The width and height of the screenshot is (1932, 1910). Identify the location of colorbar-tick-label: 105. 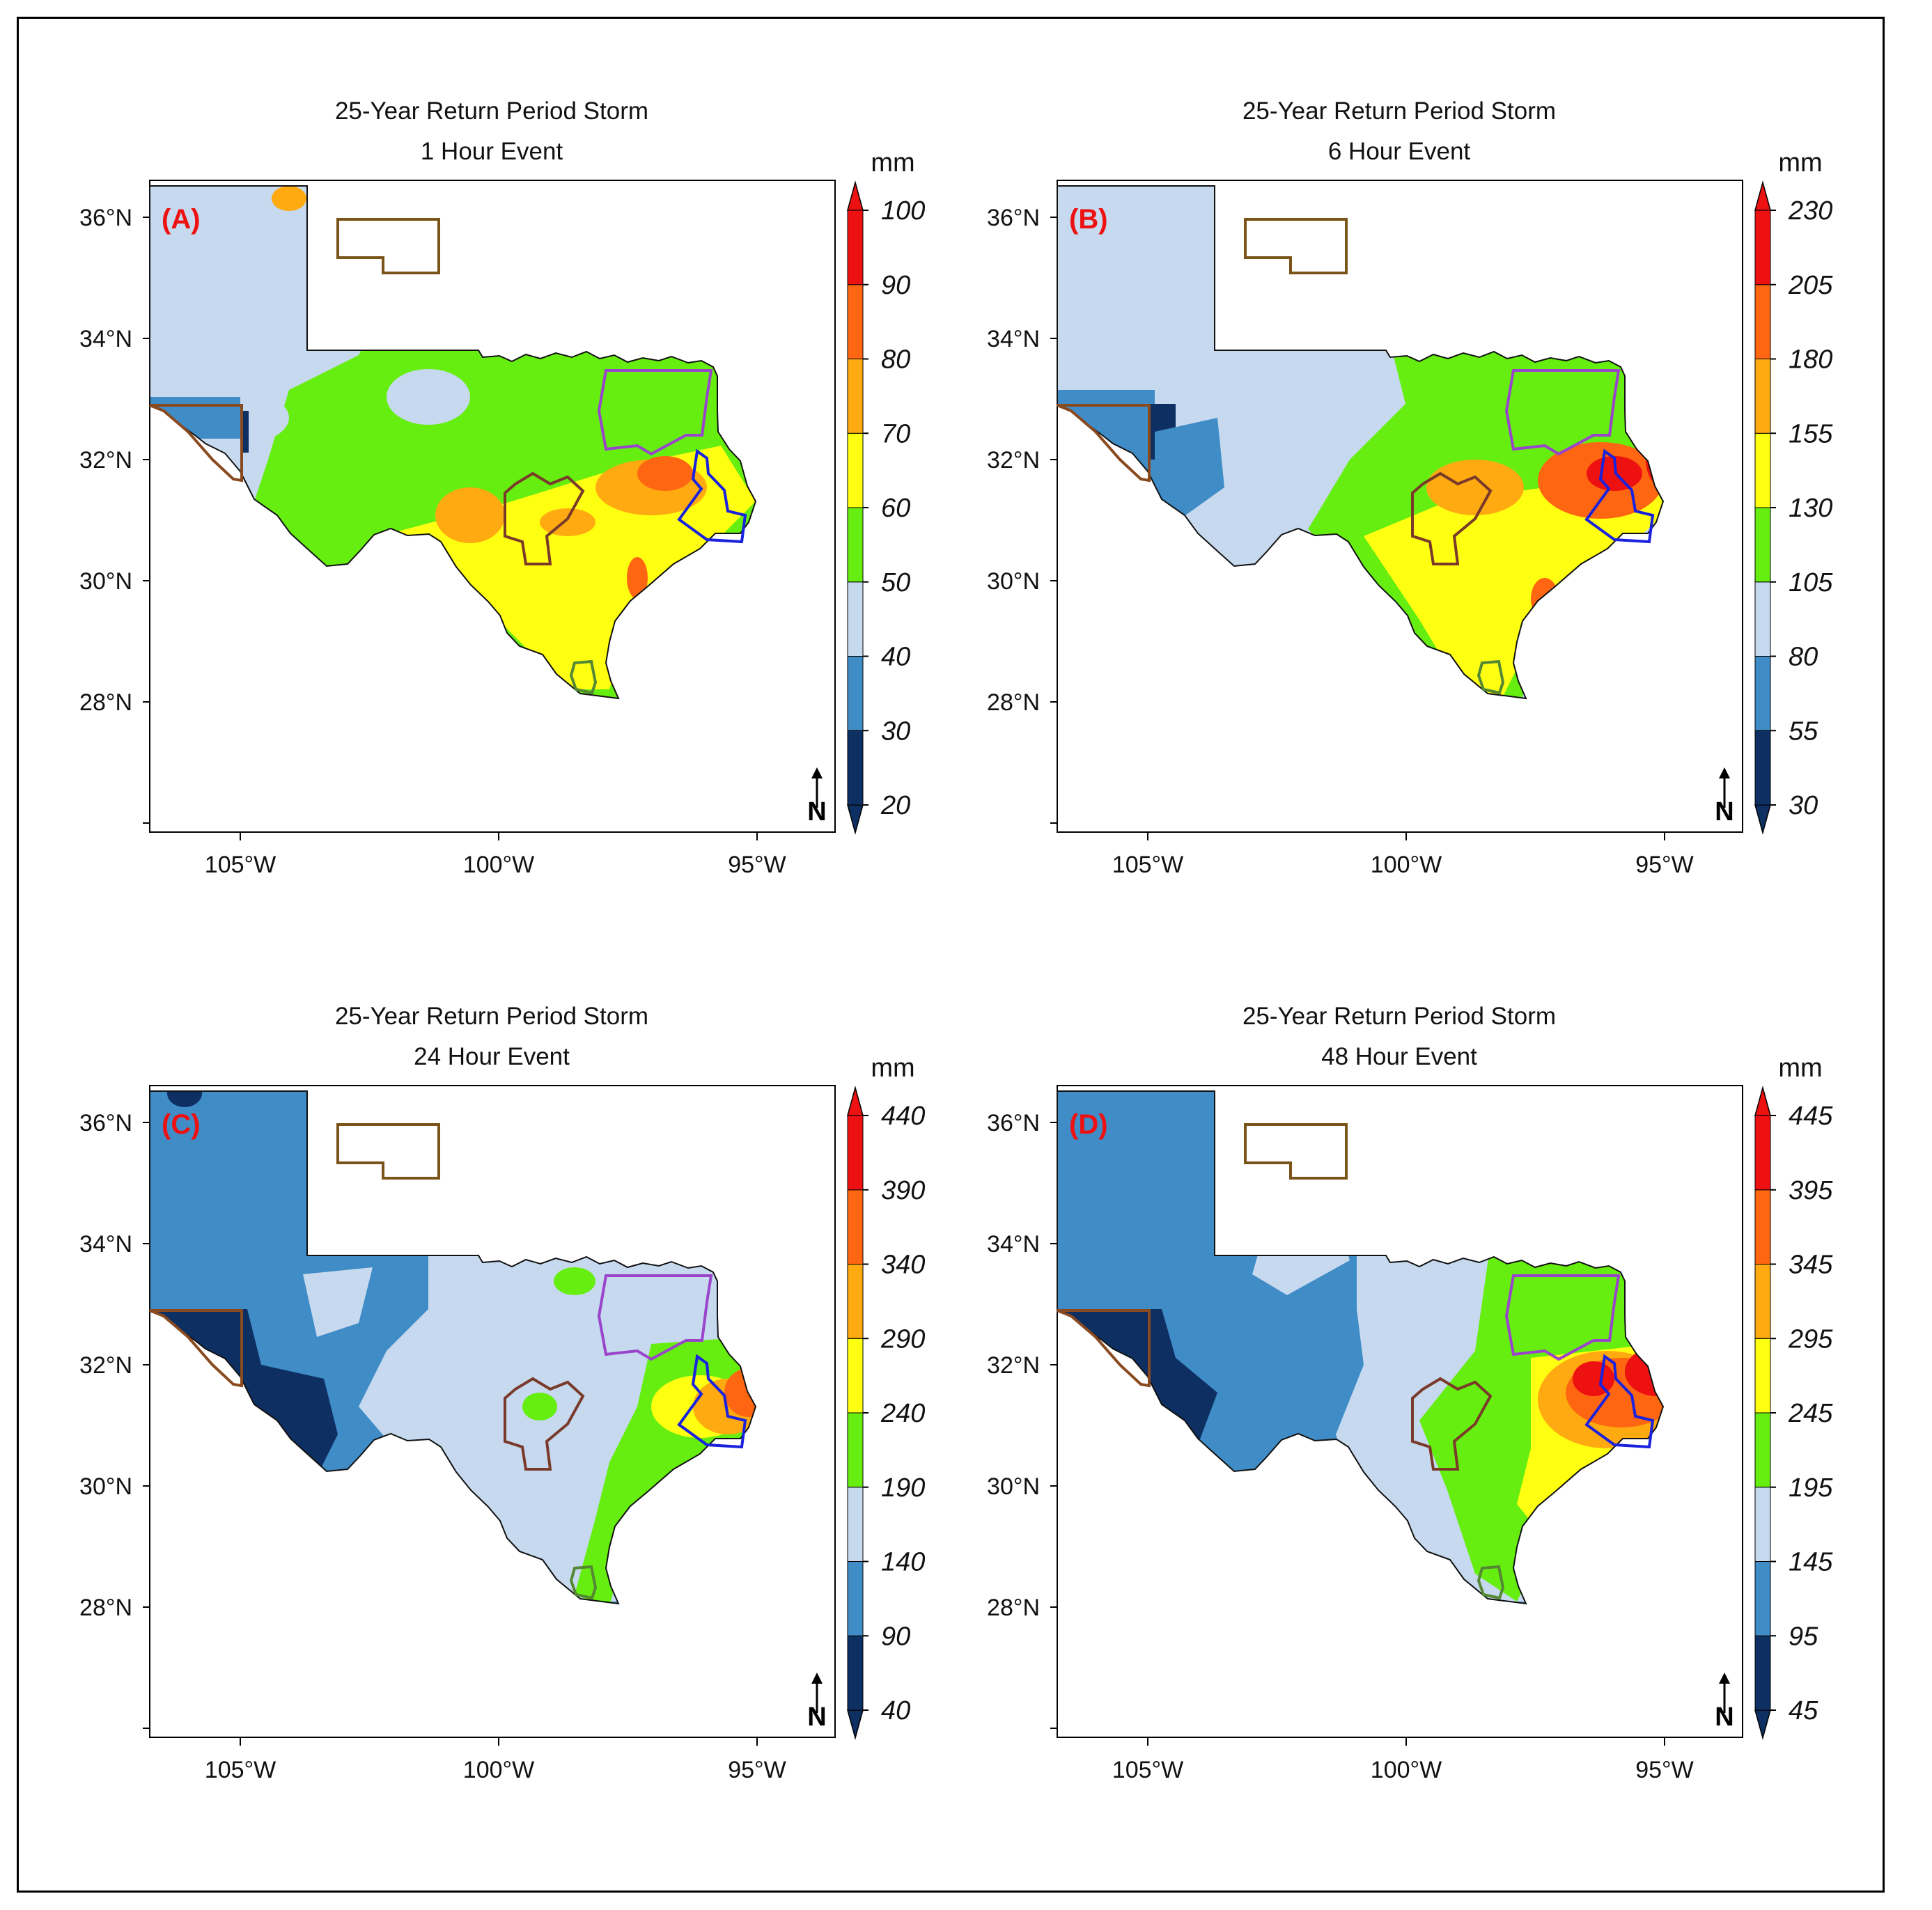
(1811, 582).